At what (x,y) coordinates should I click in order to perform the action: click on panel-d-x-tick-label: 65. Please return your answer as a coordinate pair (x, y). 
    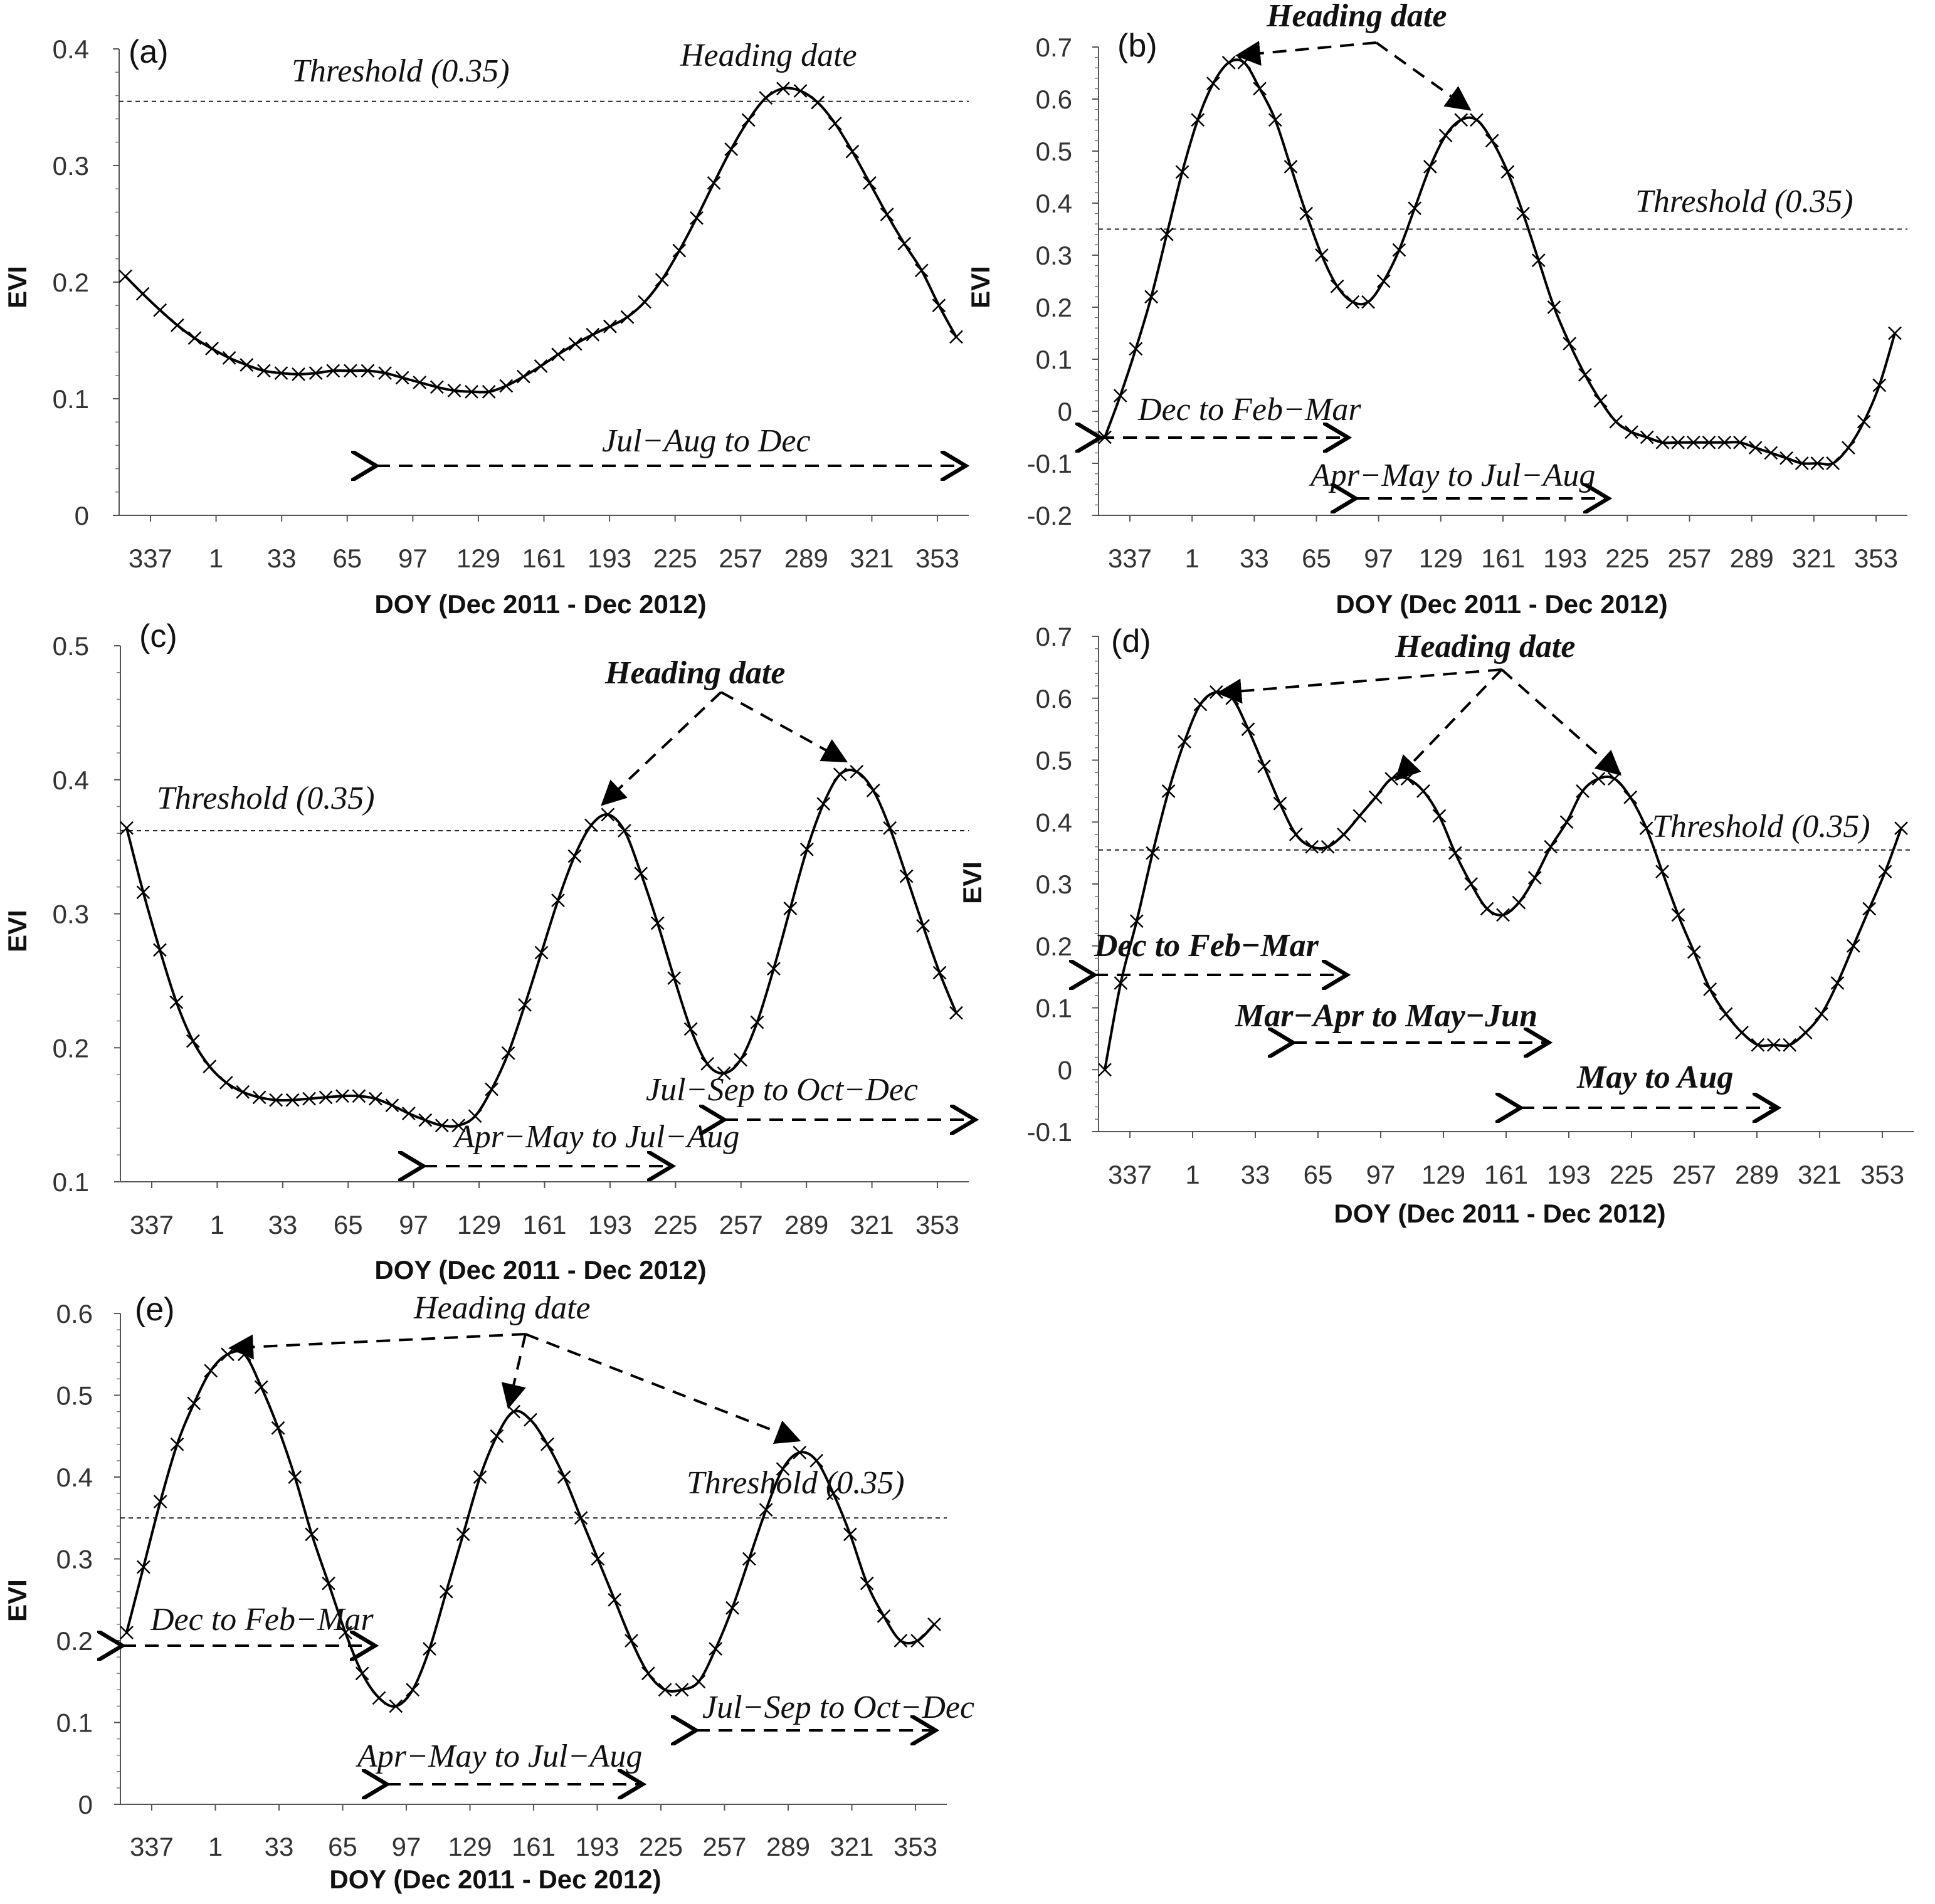
    Looking at the image, I should click on (1318, 1174).